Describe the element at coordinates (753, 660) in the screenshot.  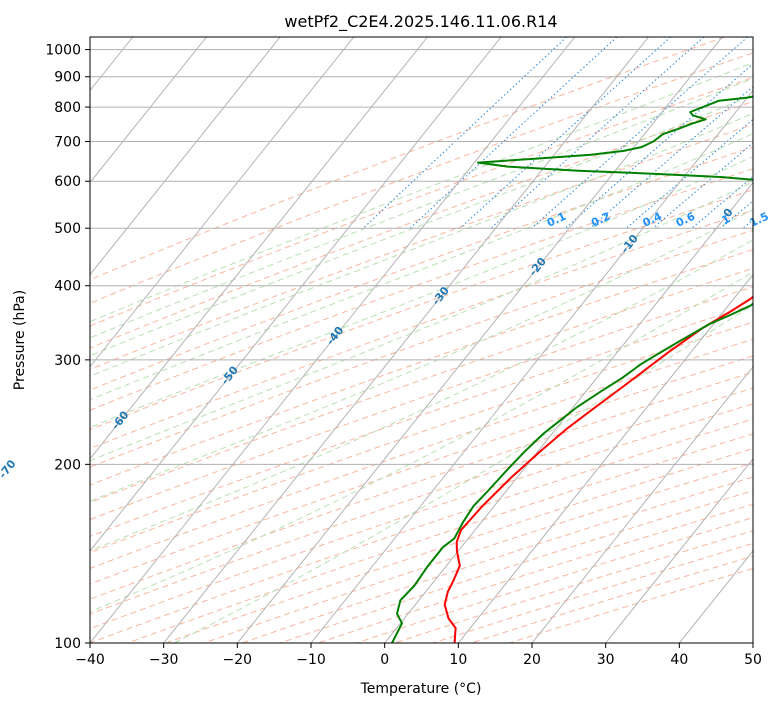
I see `x-tick-label: 50` at that location.